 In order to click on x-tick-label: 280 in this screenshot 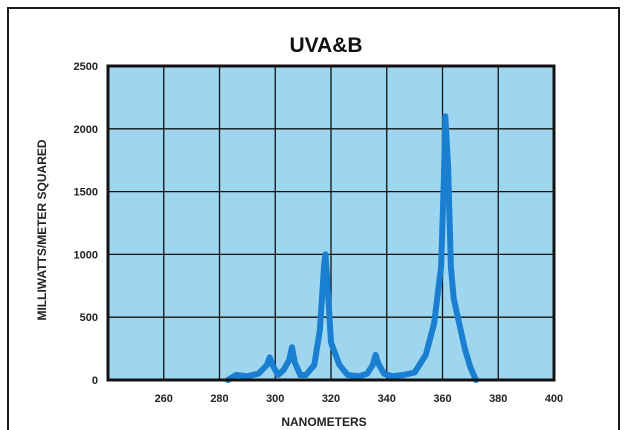, I will do `click(219, 399)`.